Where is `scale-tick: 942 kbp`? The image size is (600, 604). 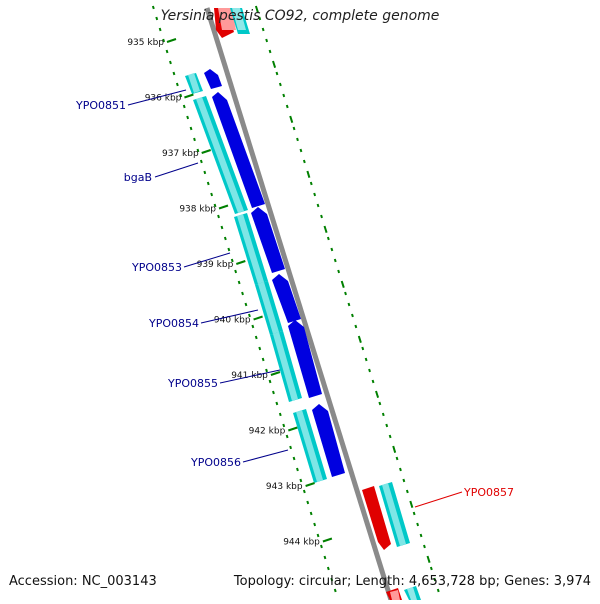
scale-tick: 942 kbp is located at coordinates (273, 432).